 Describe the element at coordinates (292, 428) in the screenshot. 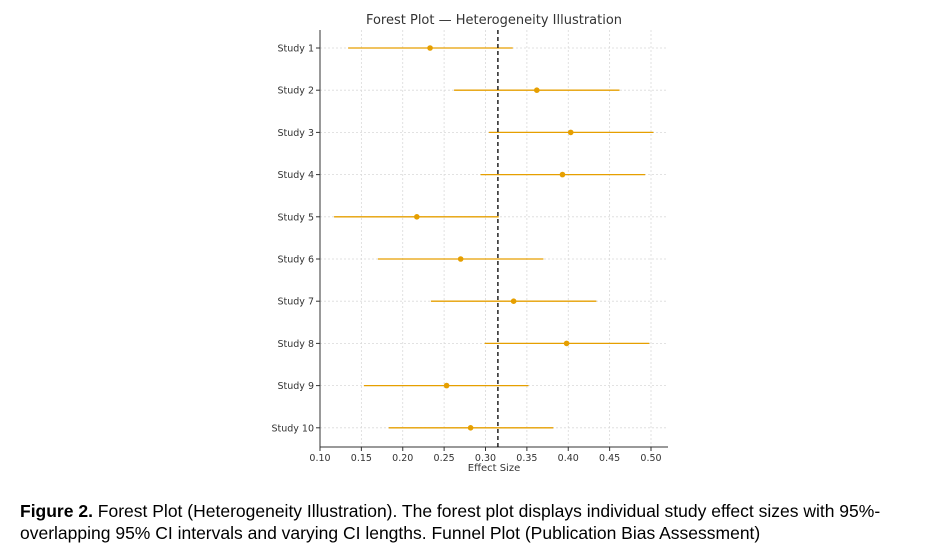

I see `y-tick-label: Study 10` at that location.